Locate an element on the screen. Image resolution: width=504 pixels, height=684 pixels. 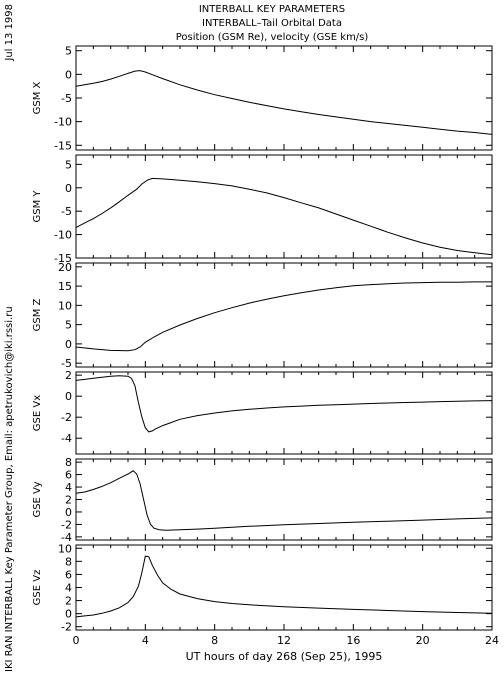
chart-title-line-3: Position (GSM Re), velocity (GSE km/s) is located at coordinates (272, 37).